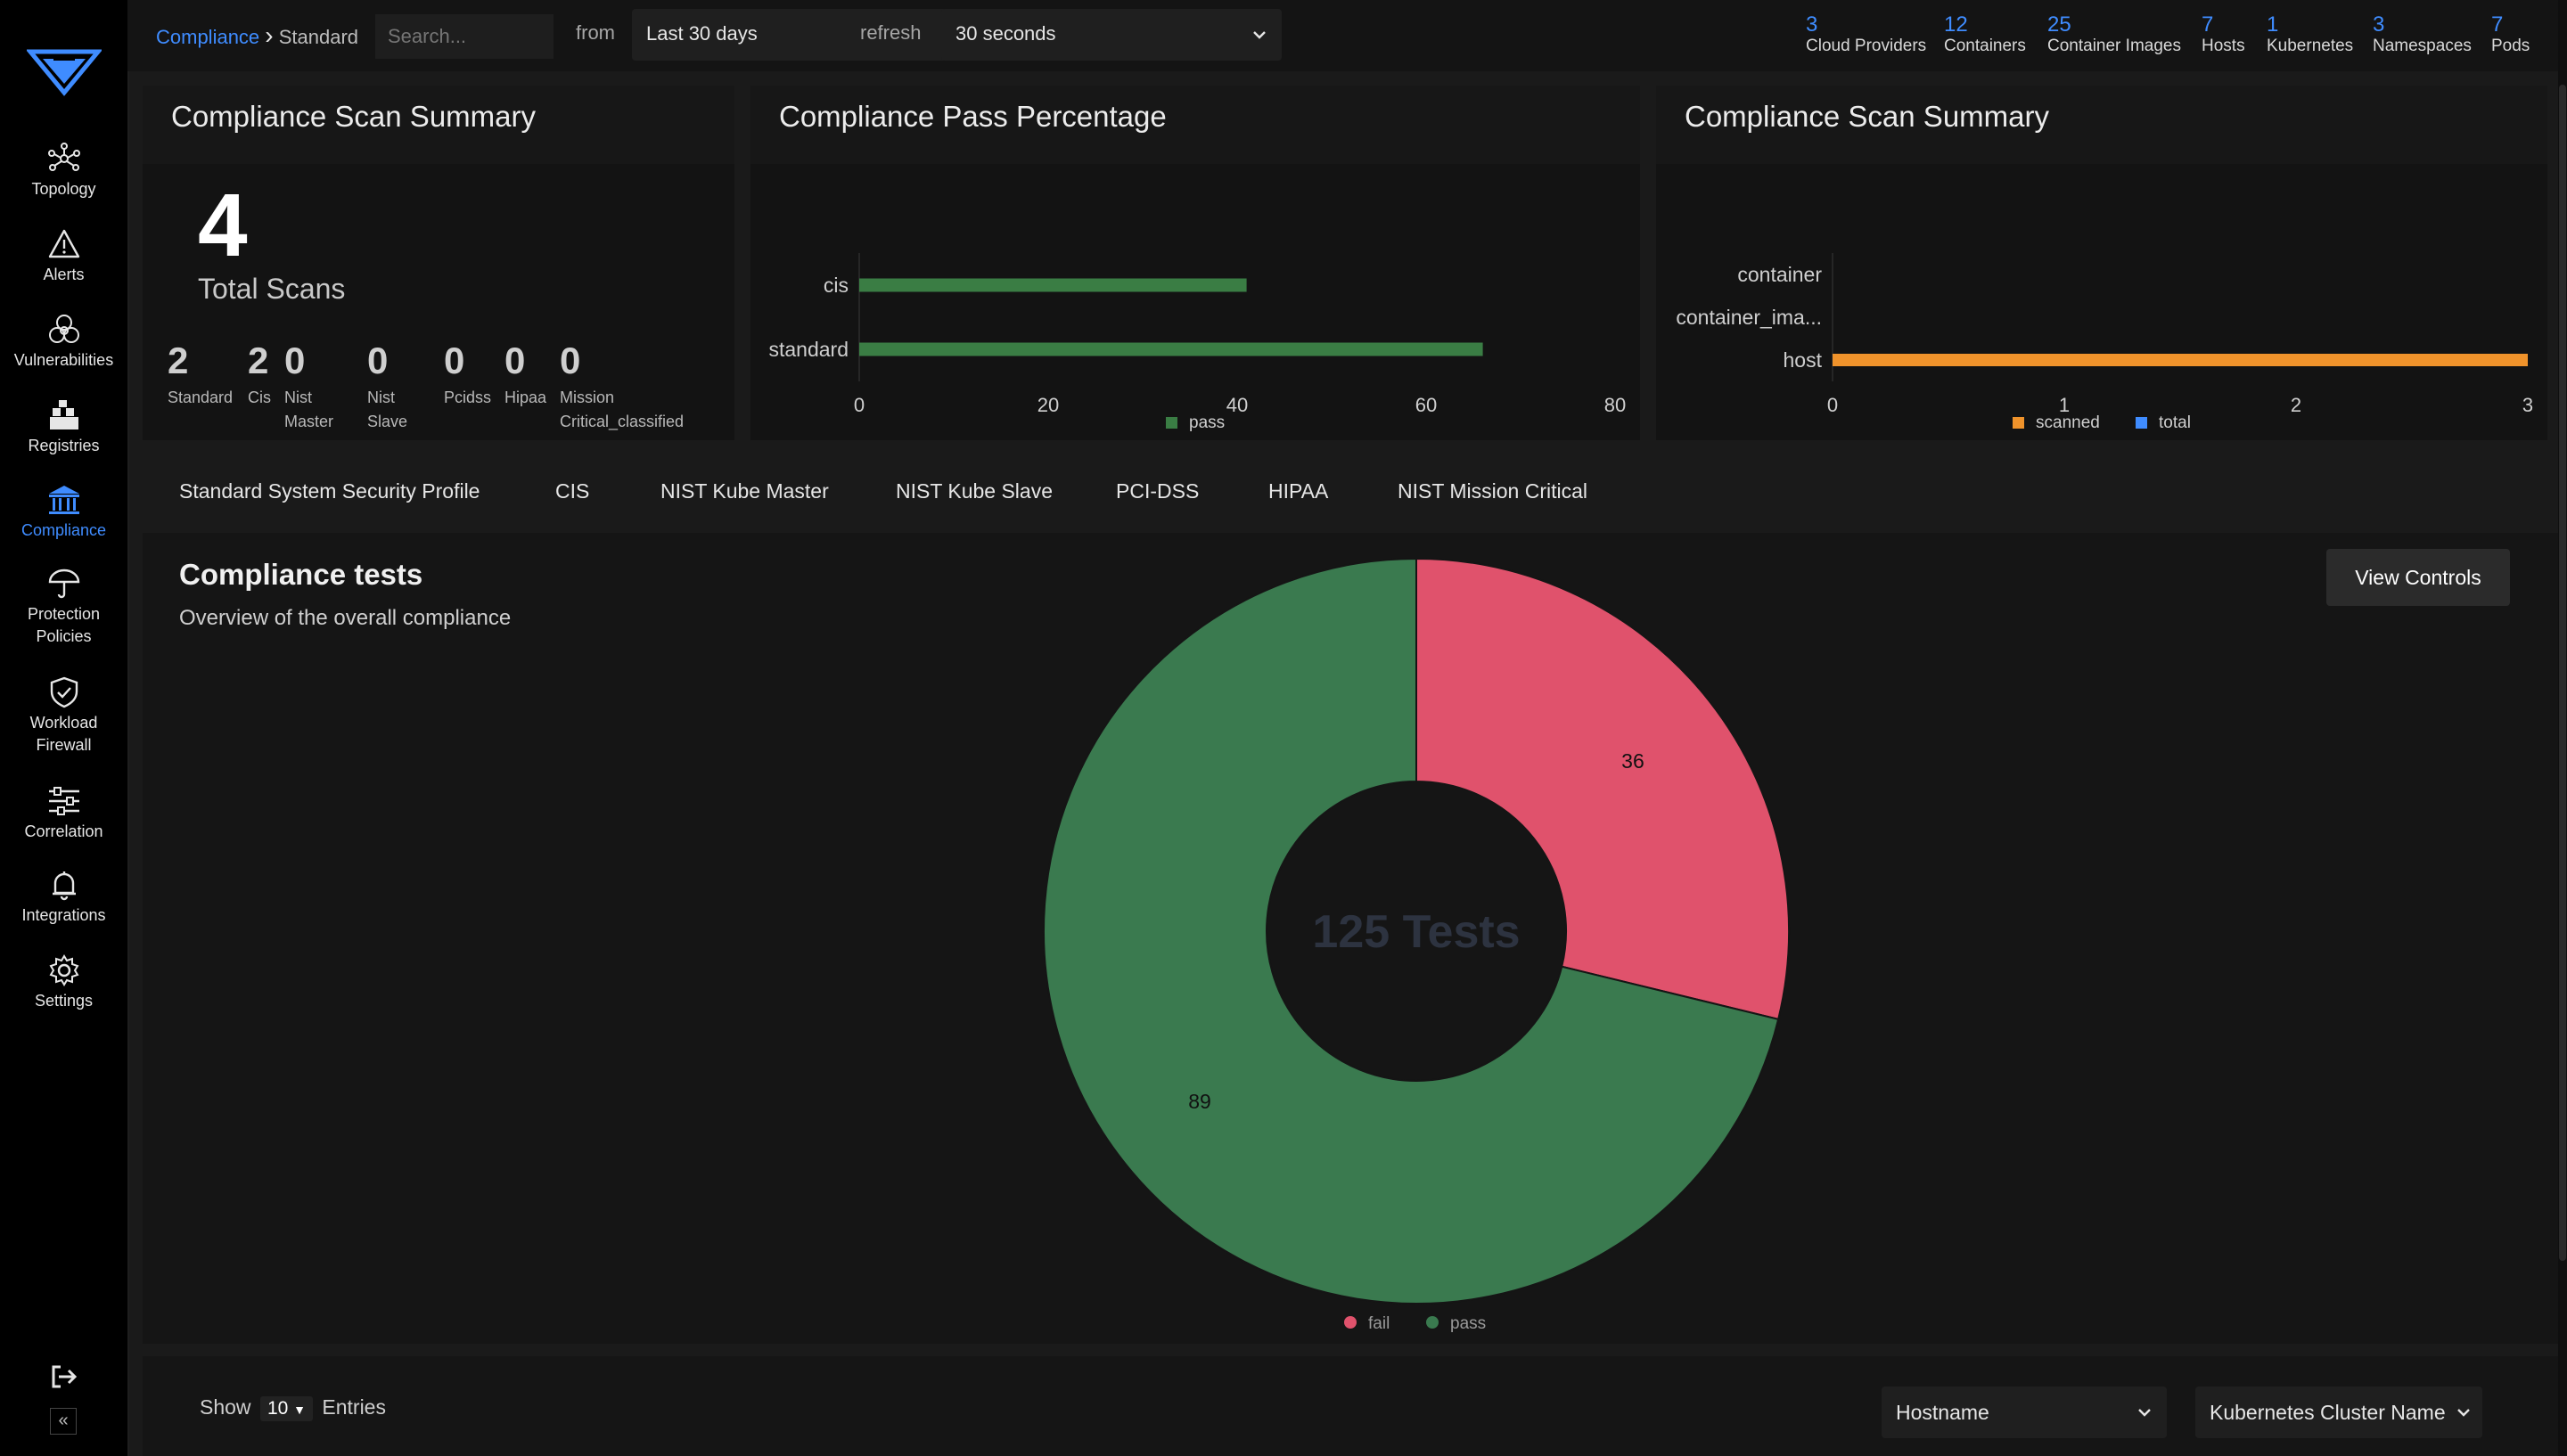 This screenshot has height=1456, width=2567. I want to click on nav-label: Alerts, so click(64, 274).